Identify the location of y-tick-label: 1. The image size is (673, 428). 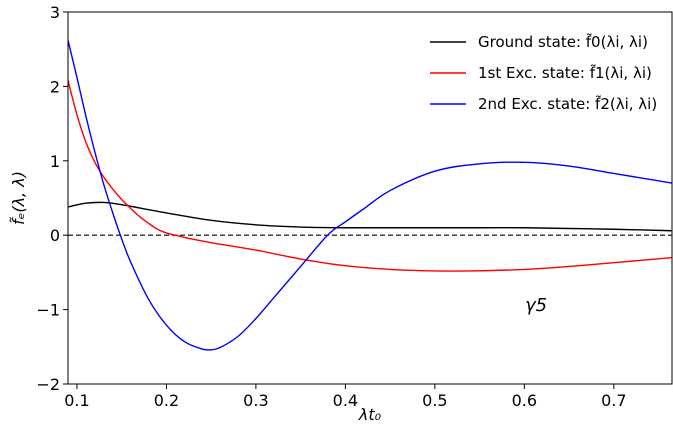
(55, 161).